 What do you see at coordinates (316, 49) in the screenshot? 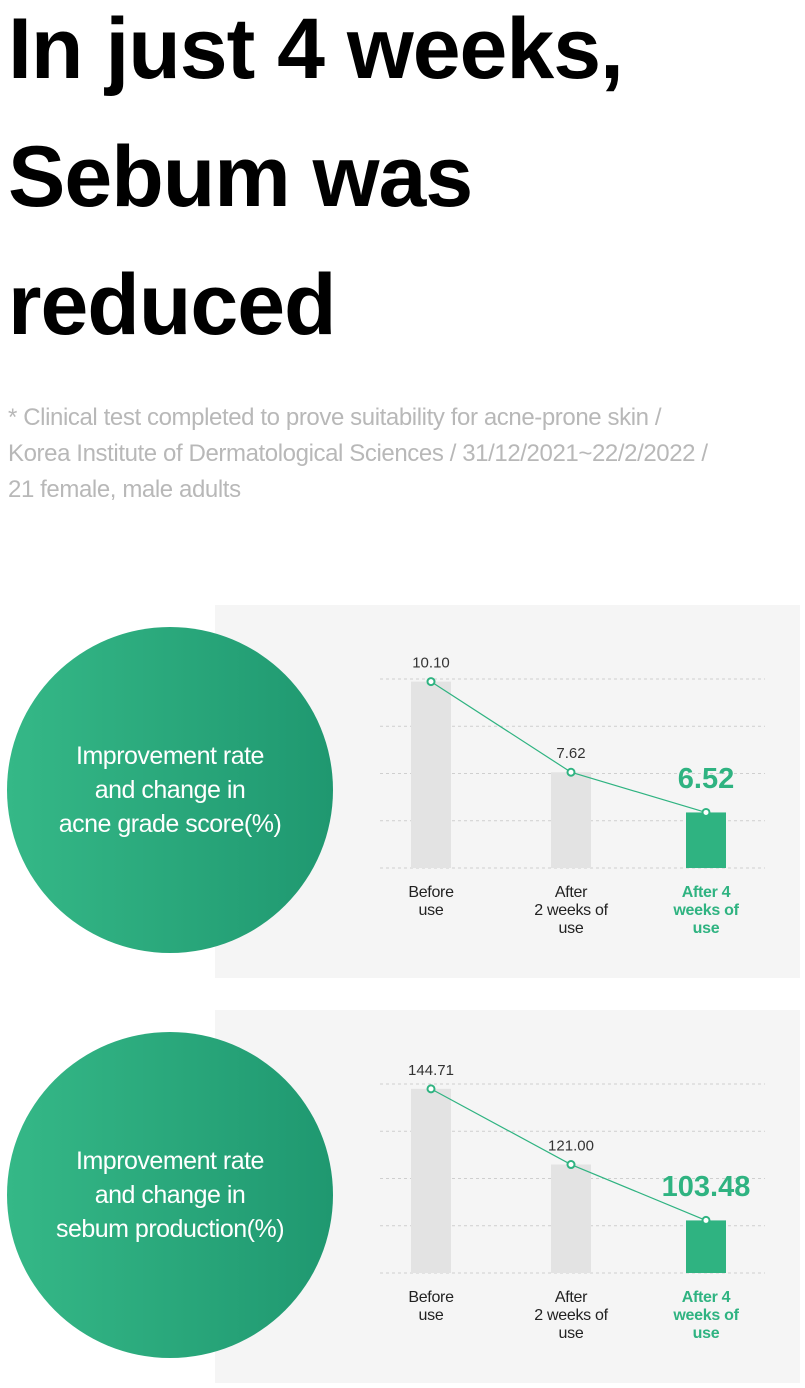
I see `headline: In just 4 weeks,` at bounding box center [316, 49].